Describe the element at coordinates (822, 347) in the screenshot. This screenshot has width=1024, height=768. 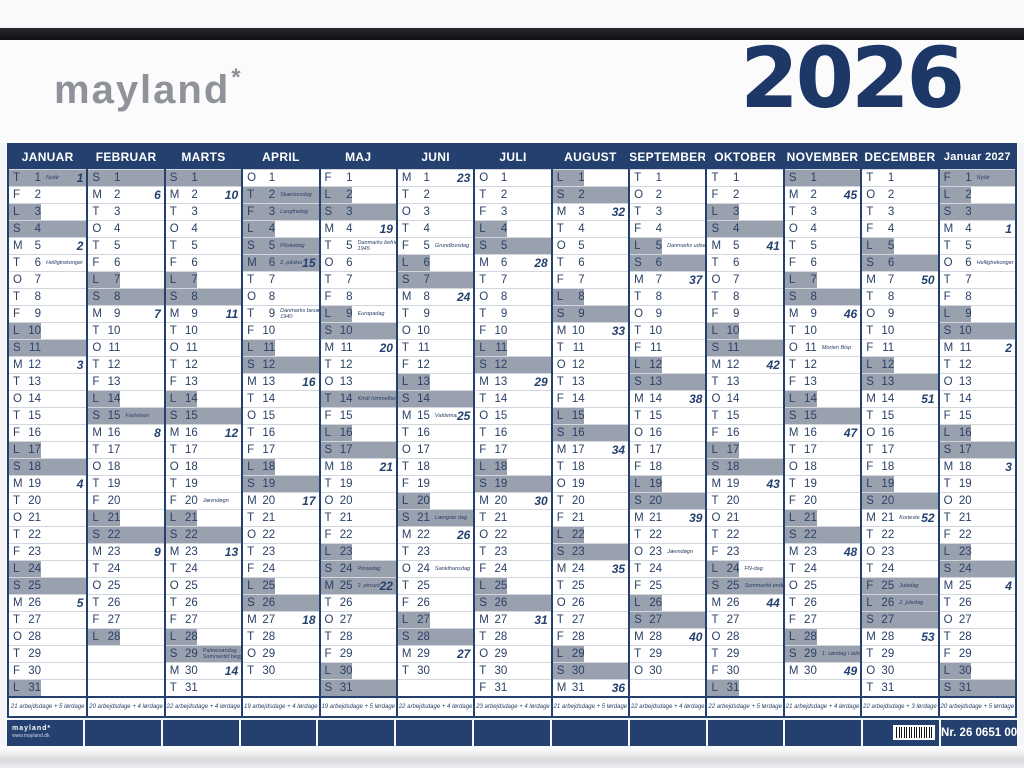
I see `day-cell: O 11 Morten Bisp` at that location.